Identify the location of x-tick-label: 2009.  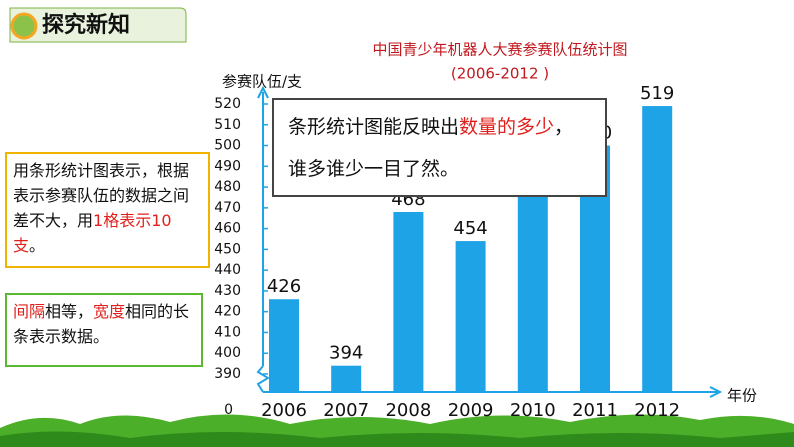
(471, 410).